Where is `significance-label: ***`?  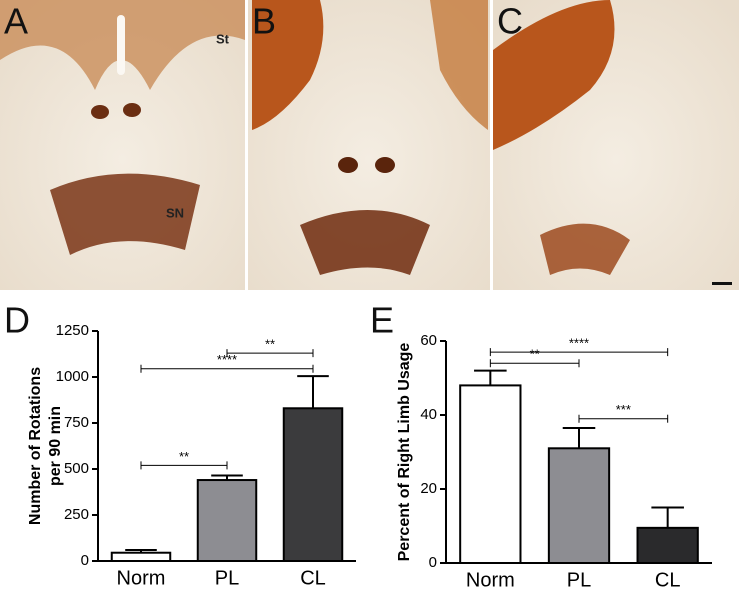
significance-label: *** is located at coordinates (623, 409).